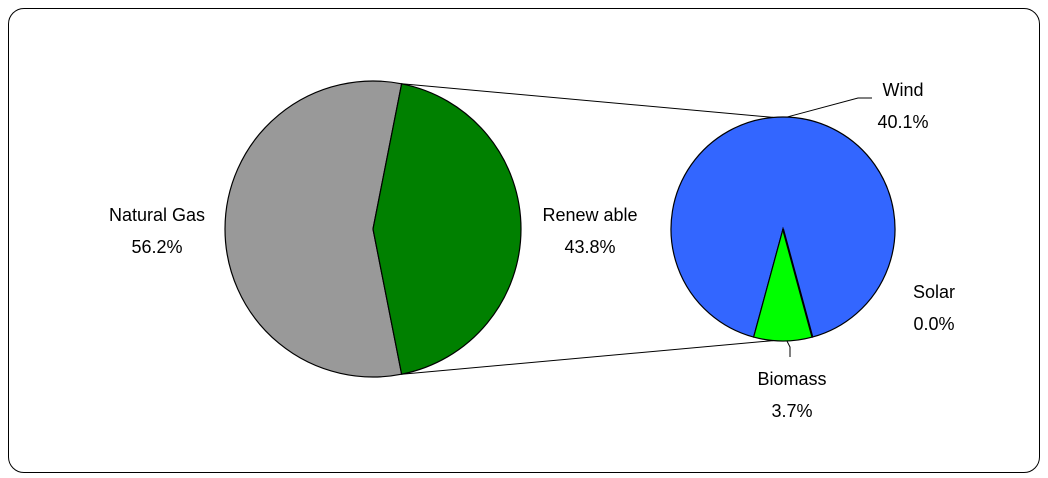 The image size is (1048, 478). Describe the element at coordinates (587, 357) in the screenshot. I see `connector-bottom` at that location.